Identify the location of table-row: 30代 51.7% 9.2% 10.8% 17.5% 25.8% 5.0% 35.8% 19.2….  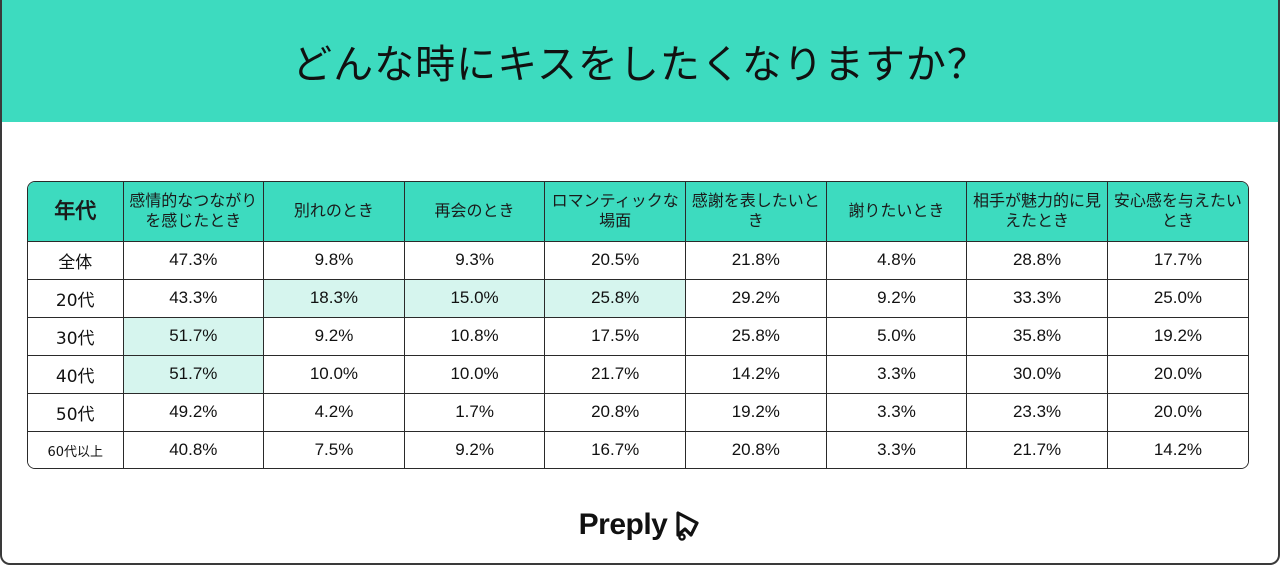
(638, 336).